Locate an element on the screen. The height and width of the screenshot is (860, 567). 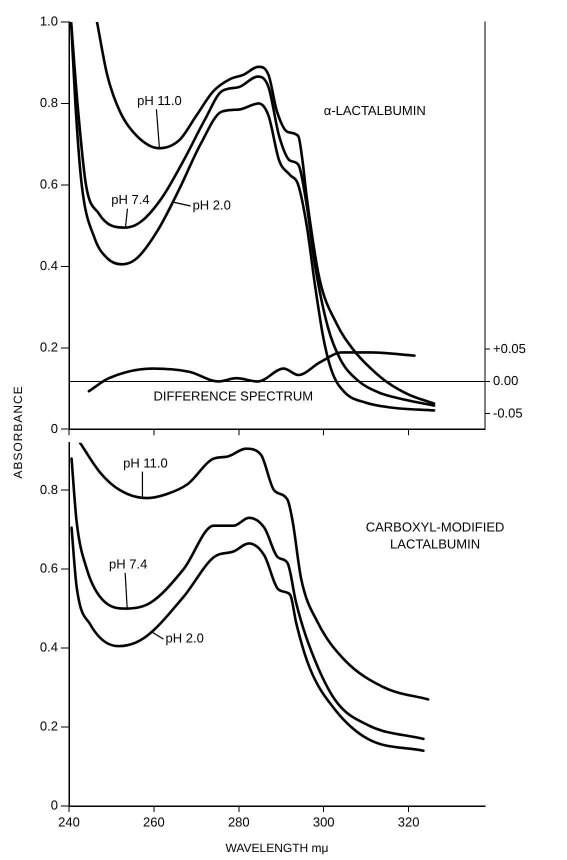
y2-tick-label: 0.00 is located at coordinates (505, 380).